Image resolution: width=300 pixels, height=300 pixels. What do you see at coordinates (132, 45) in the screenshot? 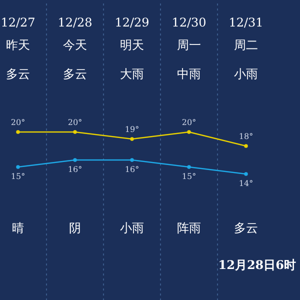
I see `text: 明天` at bounding box center [132, 45].